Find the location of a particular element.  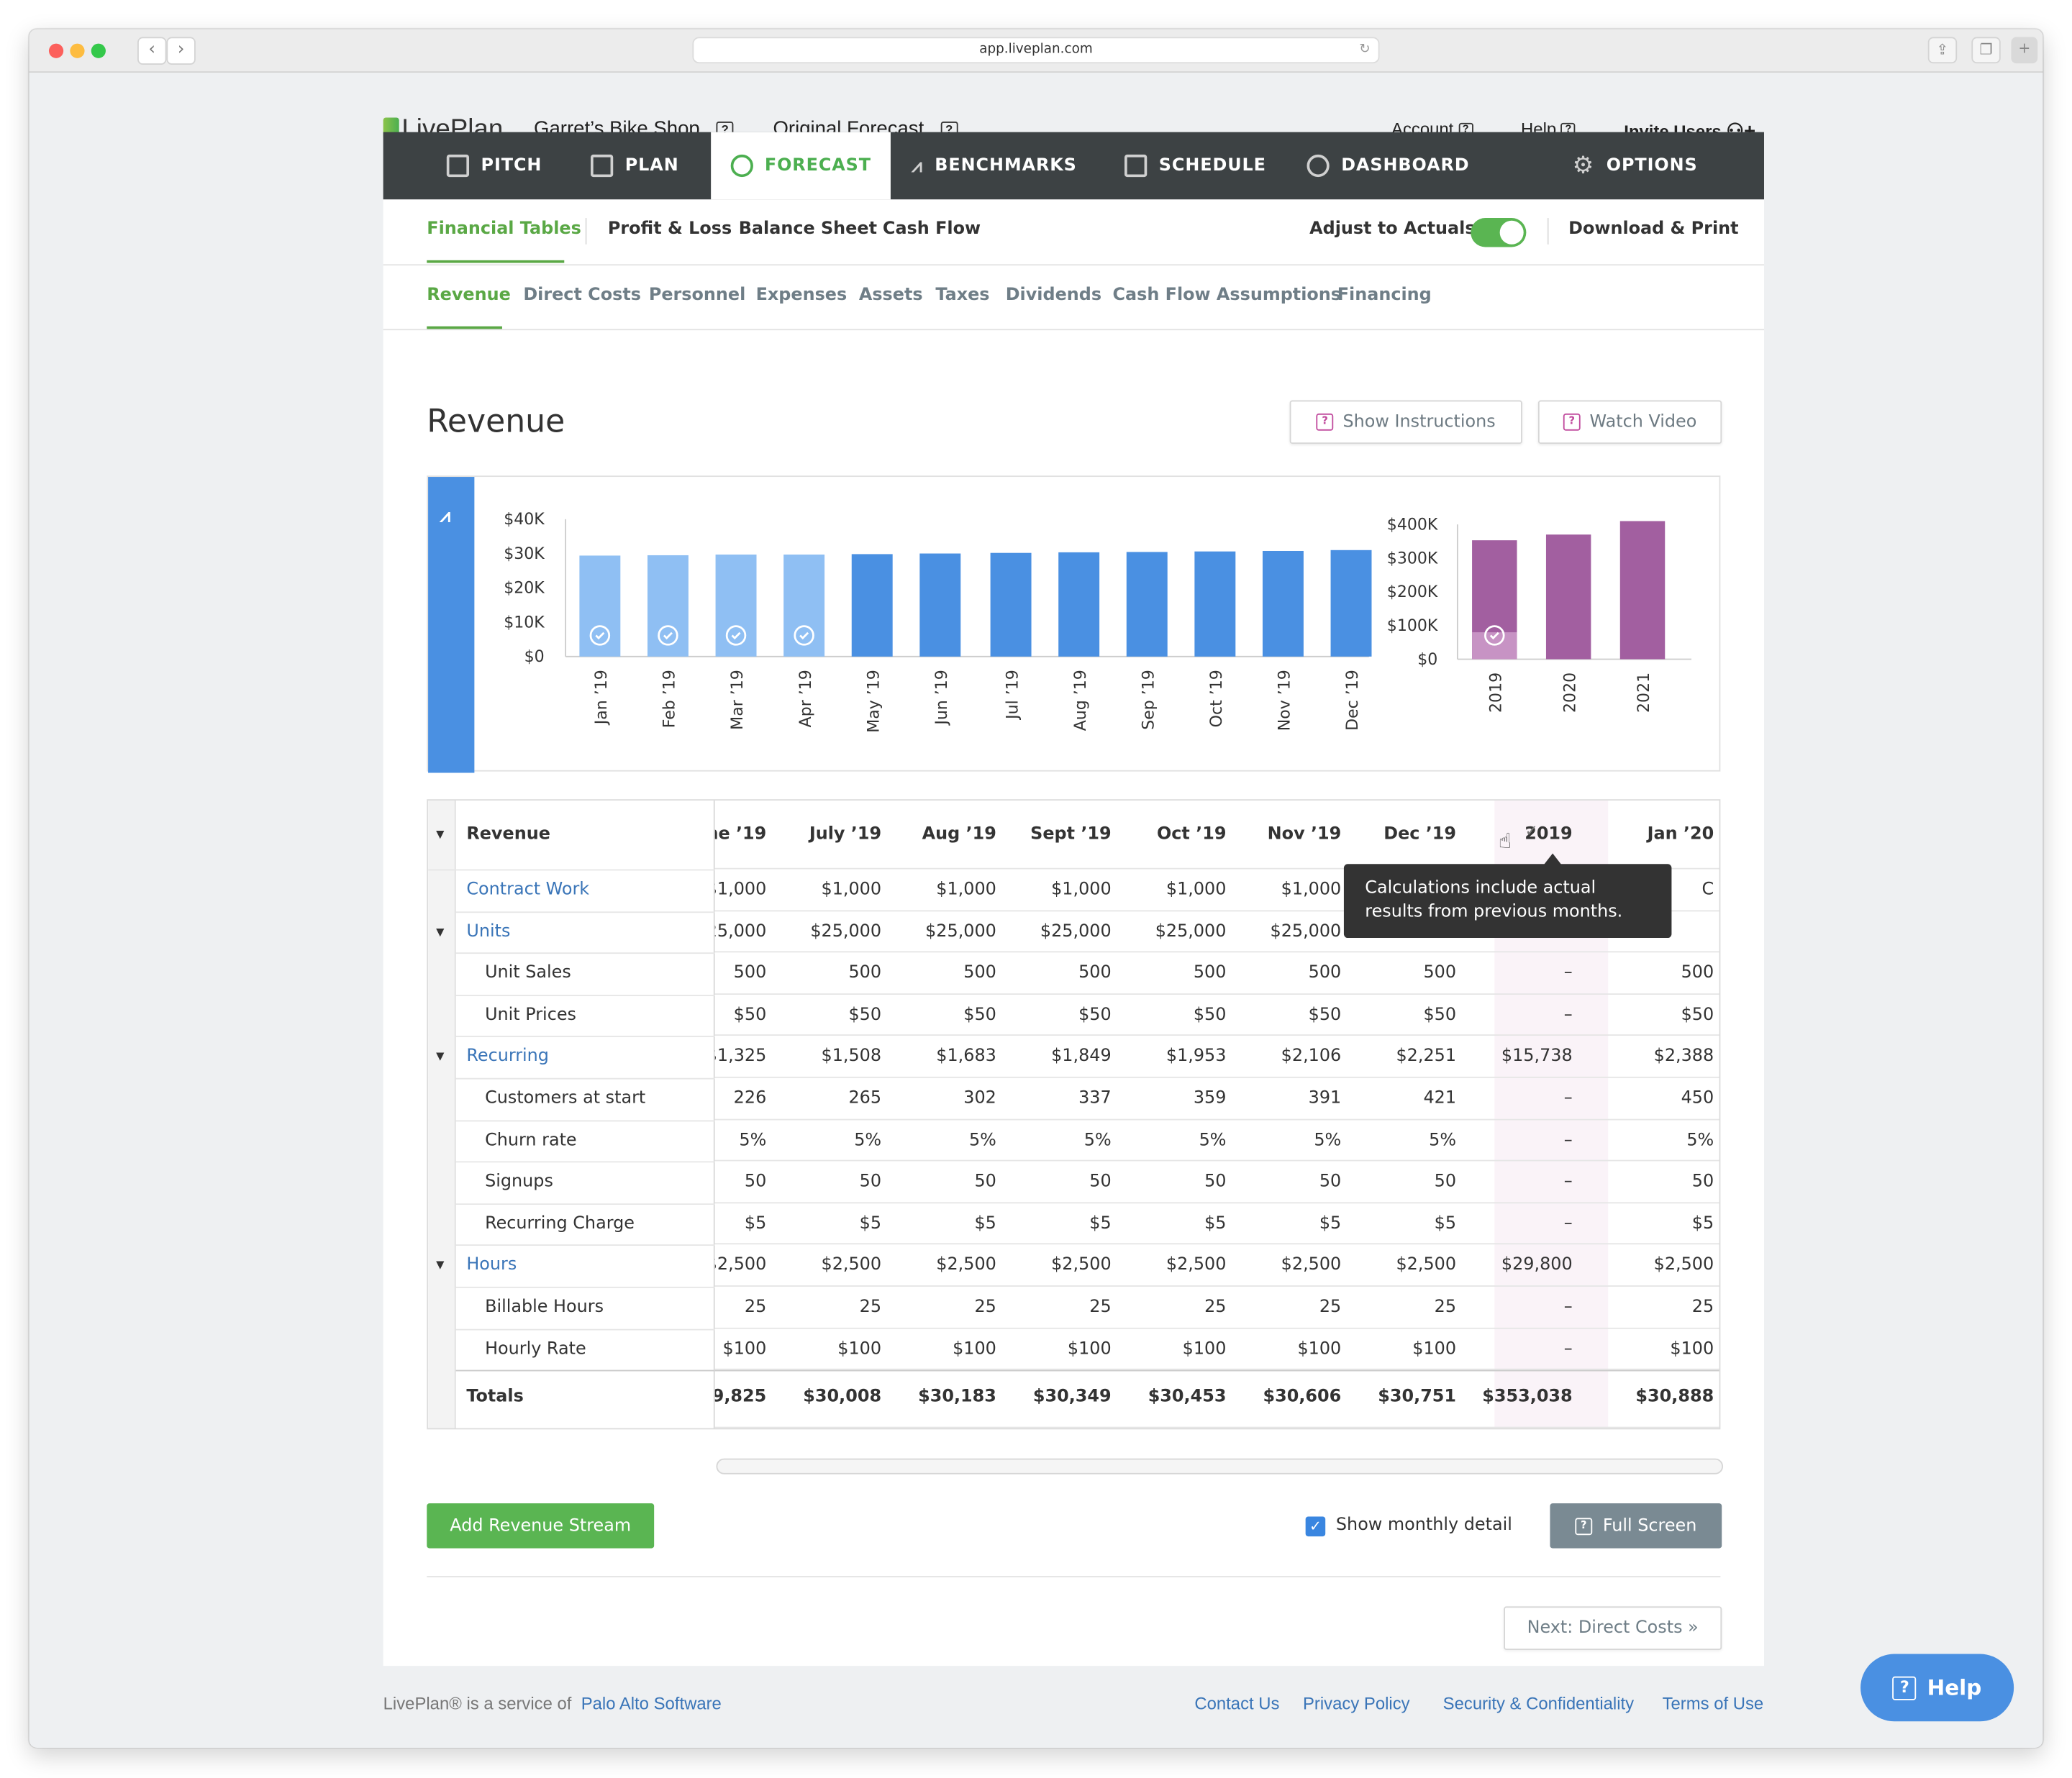

tab-personnel: Personnel is located at coordinates (697, 295).